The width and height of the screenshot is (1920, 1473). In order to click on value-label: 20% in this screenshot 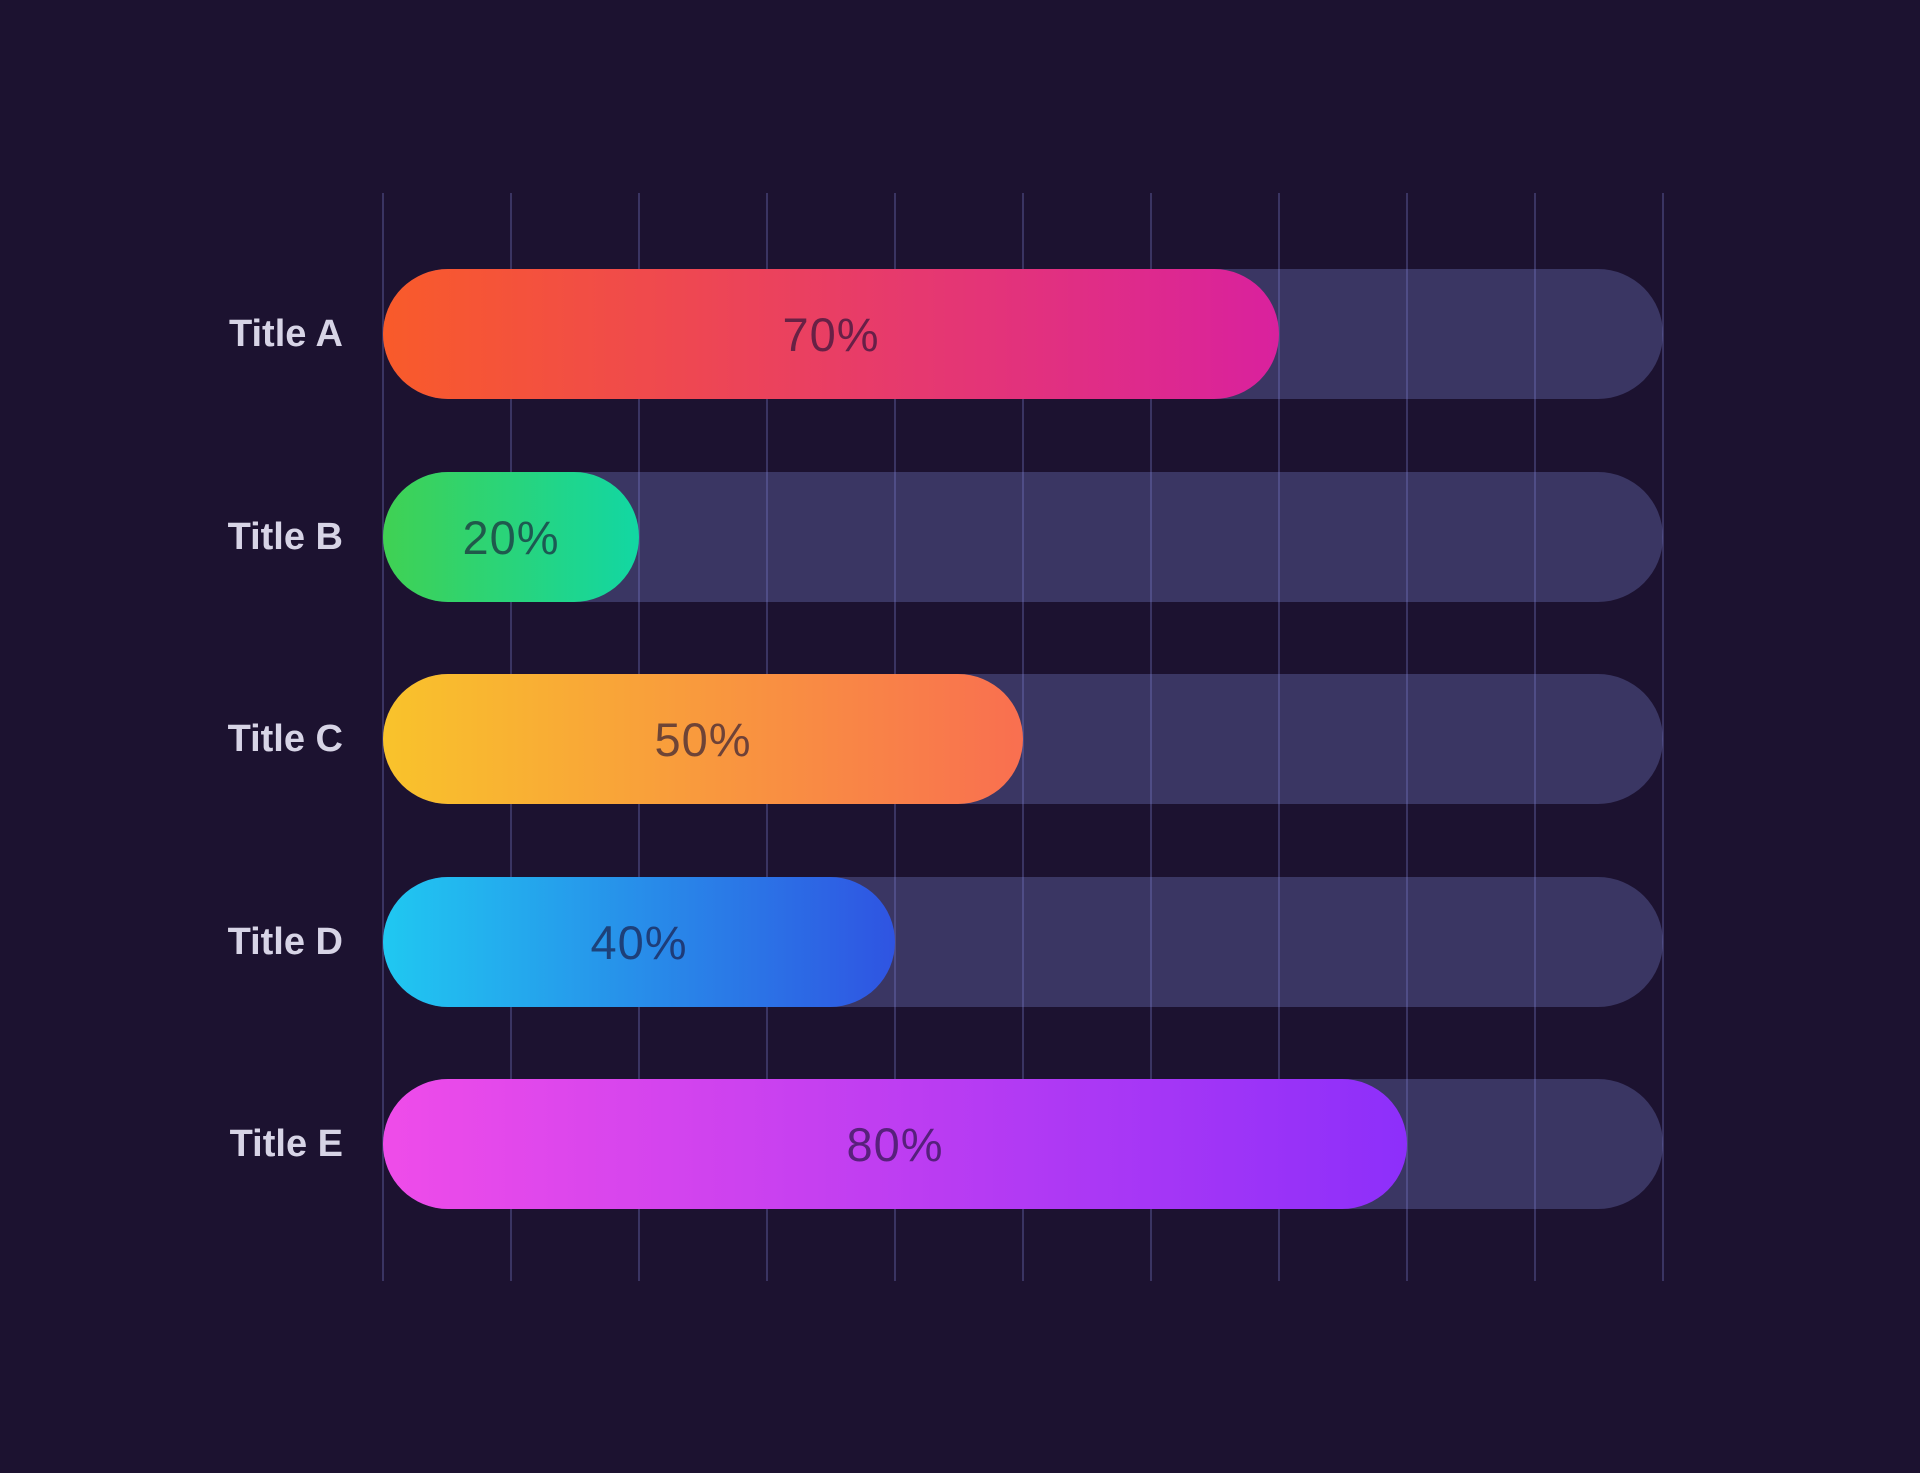, I will do `click(511, 537)`.